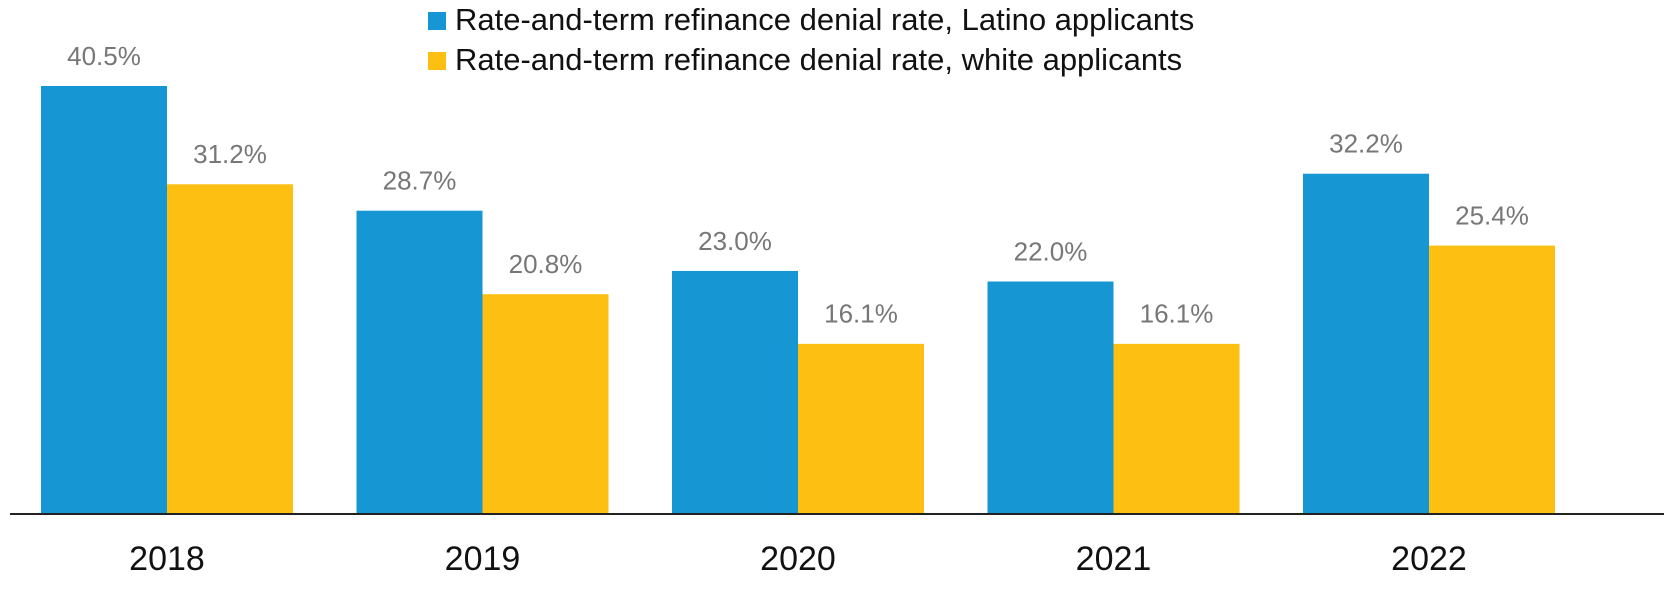 This screenshot has height=610, width=1664. Describe the element at coordinates (230, 154) in the screenshot. I see `data-label: 31.2%` at that location.